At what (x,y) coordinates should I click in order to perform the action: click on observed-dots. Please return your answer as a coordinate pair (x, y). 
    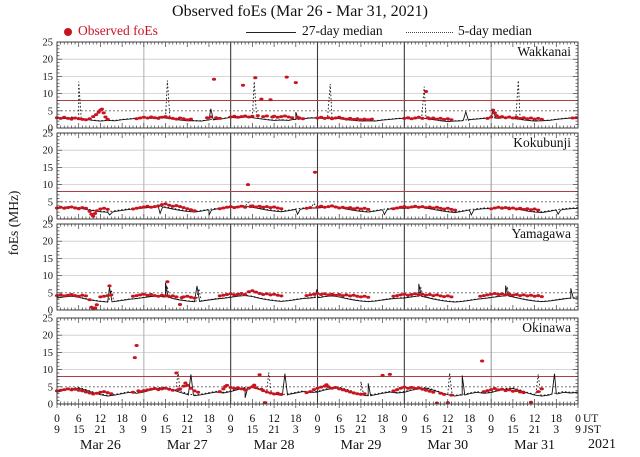
    Looking at the image, I should click on (299, 374).